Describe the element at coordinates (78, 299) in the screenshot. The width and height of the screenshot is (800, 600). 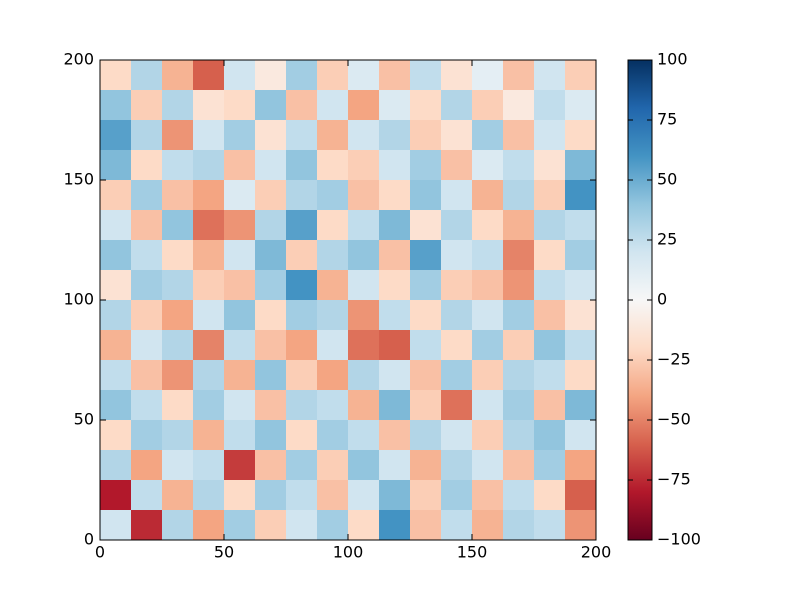
I see `y-tick-label: 100` at that location.